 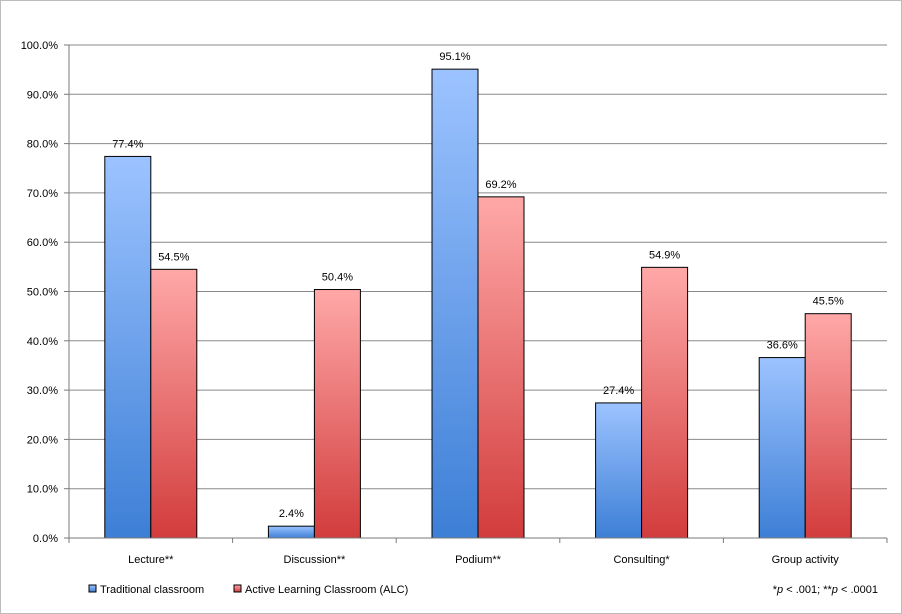 What do you see at coordinates (454, 57) in the screenshot?
I see `data-label: 95.1%` at bounding box center [454, 57].